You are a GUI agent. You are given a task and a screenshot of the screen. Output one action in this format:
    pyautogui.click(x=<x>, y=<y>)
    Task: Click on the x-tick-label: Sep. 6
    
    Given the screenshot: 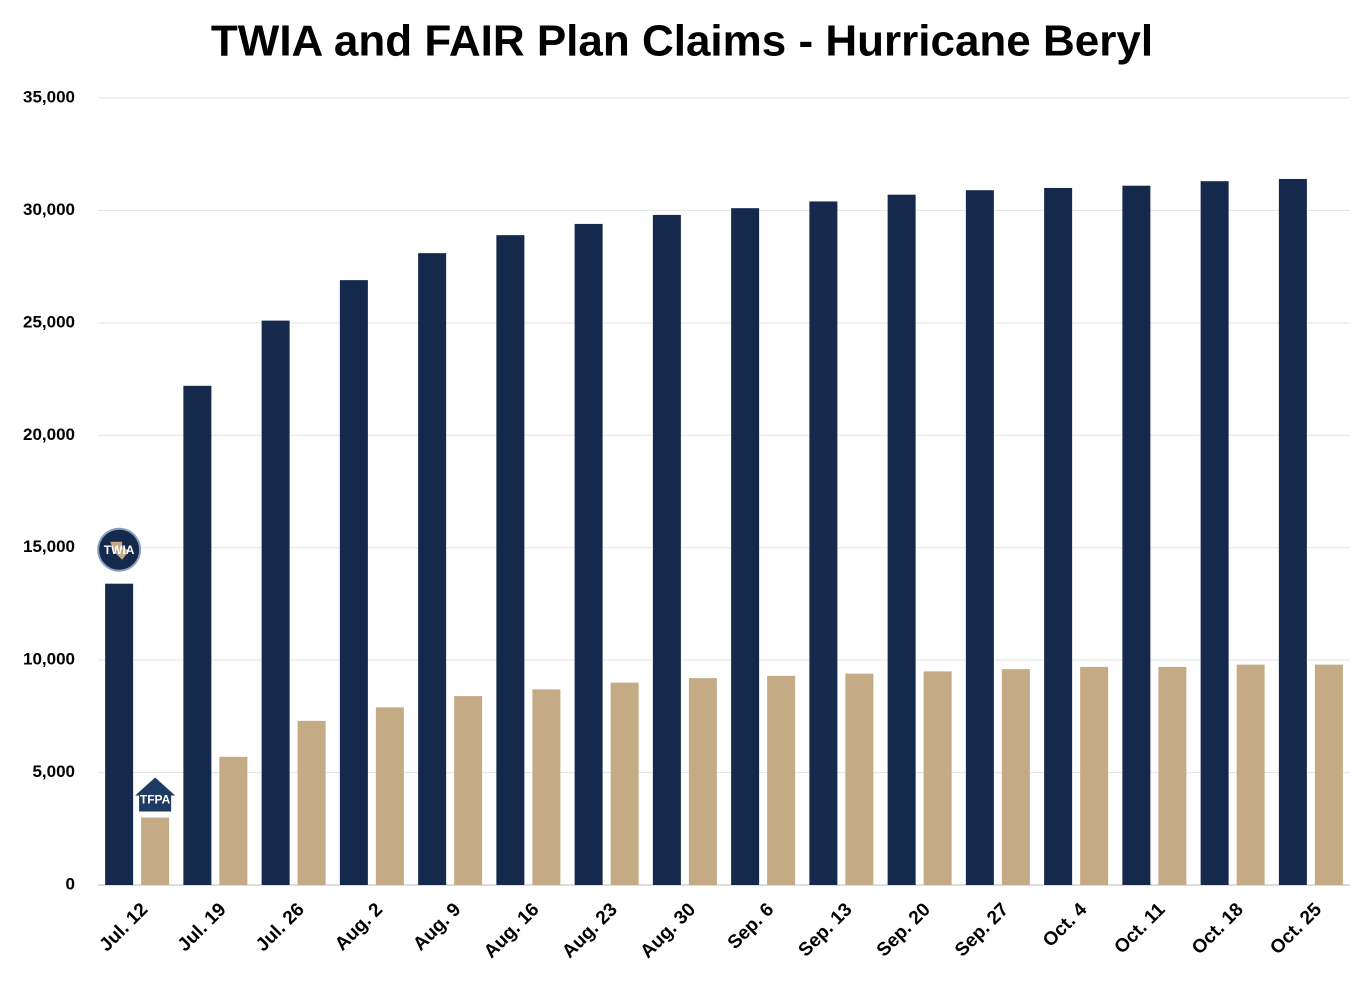 What is the action you would take?
    pyautogui.click(x=751, y=926)
    